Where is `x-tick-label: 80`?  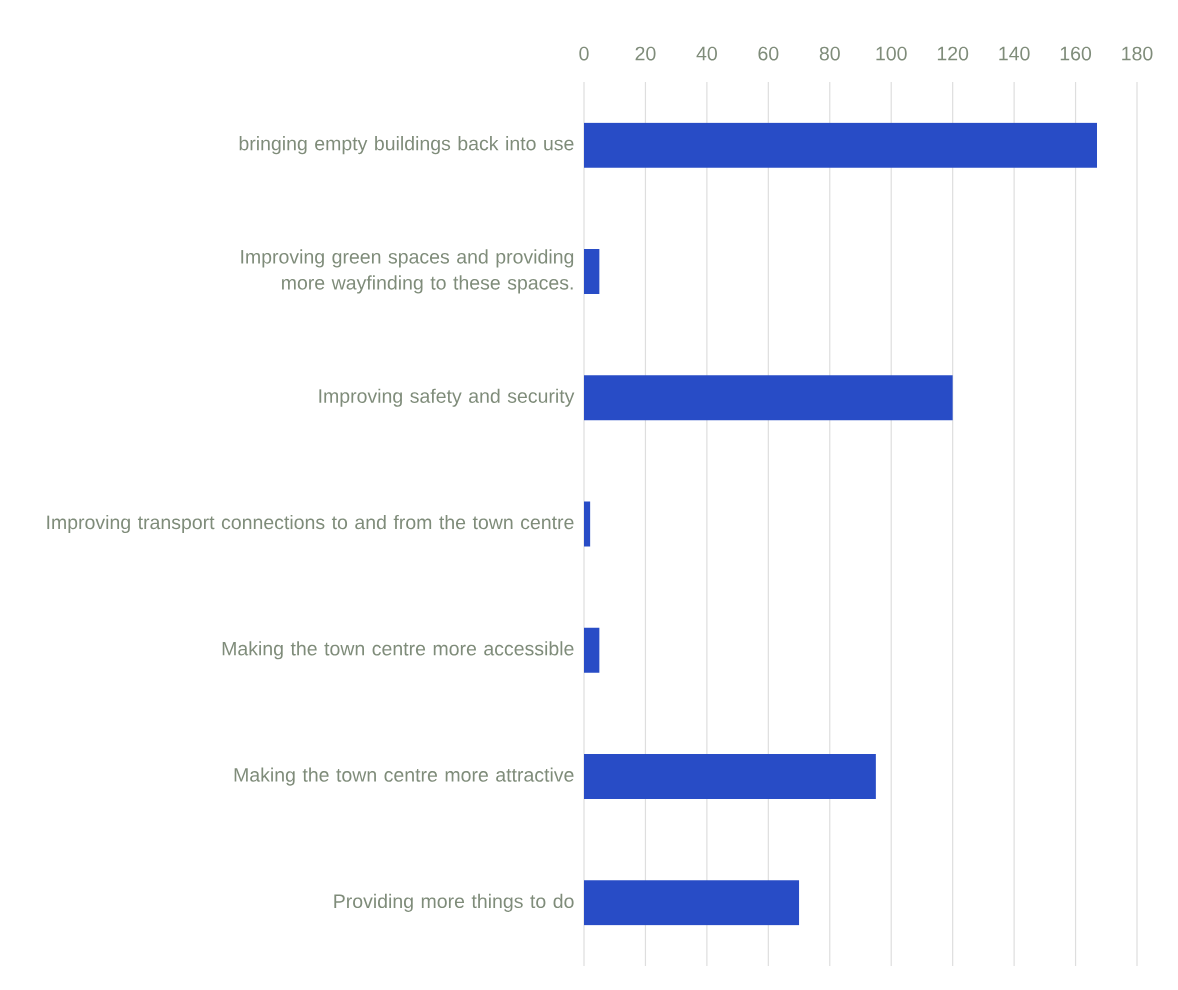 x-tick-label: 80 is located at coordinates (829, 53).